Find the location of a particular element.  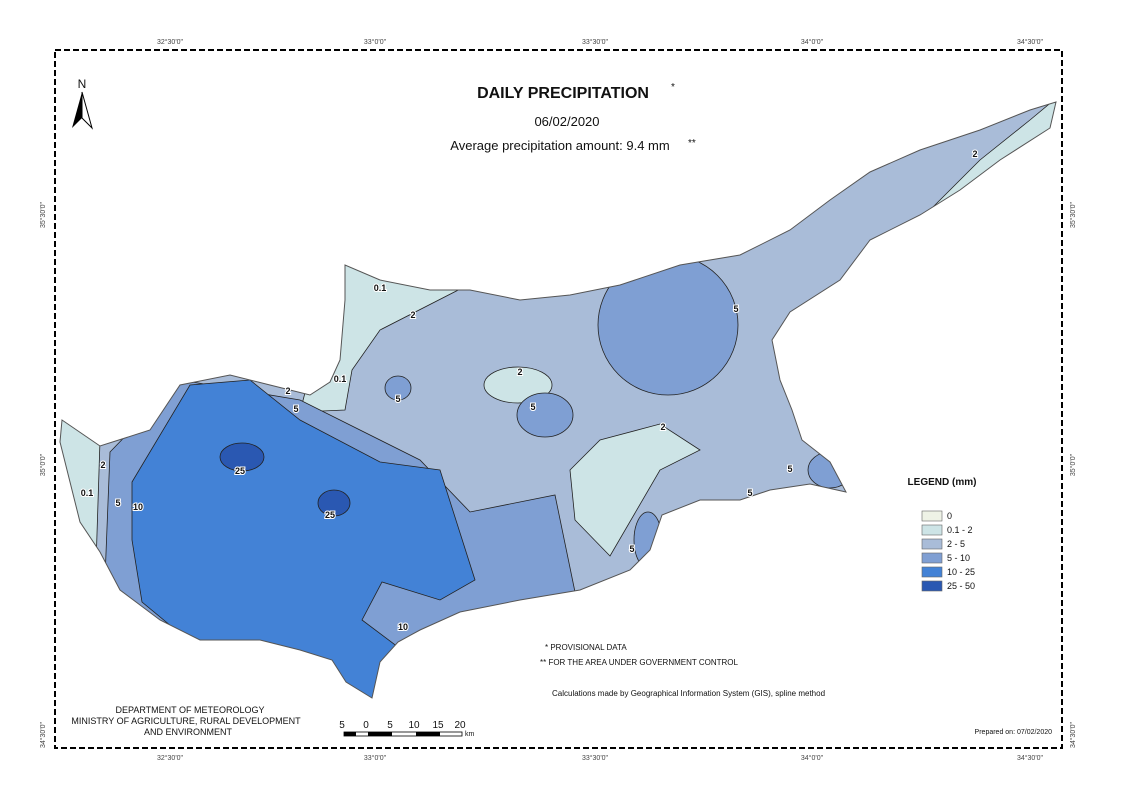

prepared-date: Prepared on: 07/02/2020 is located at coordinates (1014, 732).